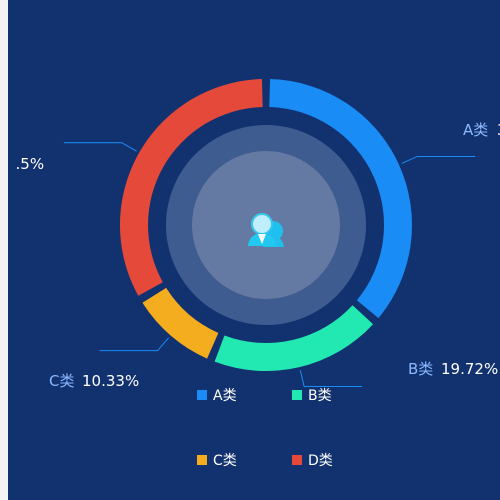  Describe the element at coordinates (498, 130) in the screenshot. I see `label-a-percent: 3` at that location.